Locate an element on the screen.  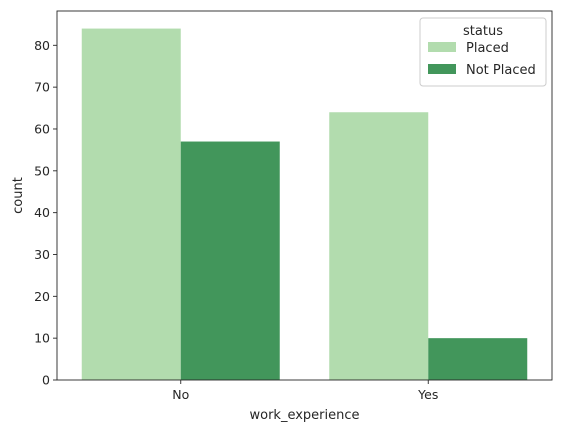
bar-placed-yes is located at coordinates (379, 246).